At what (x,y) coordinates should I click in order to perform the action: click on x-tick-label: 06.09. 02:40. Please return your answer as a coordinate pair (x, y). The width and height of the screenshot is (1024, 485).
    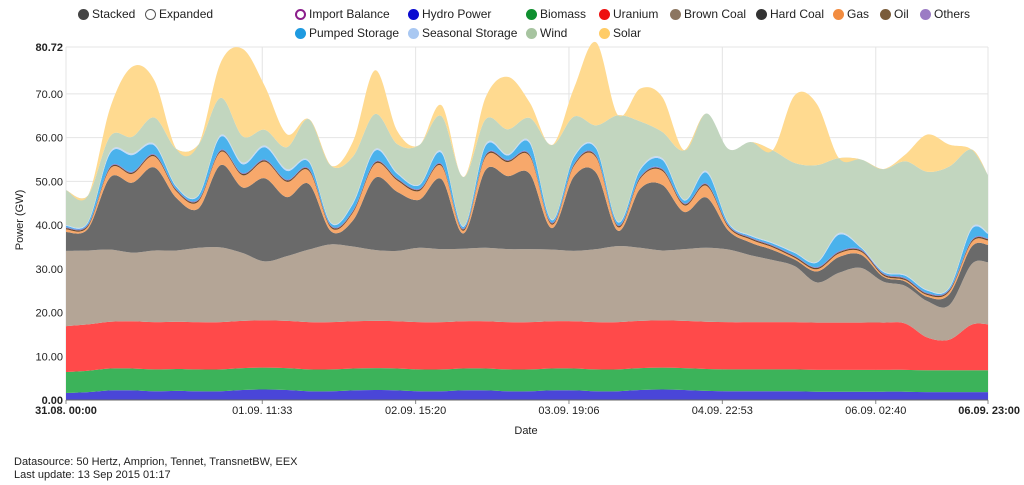
    Looking at the image, I should click on (875, 411).